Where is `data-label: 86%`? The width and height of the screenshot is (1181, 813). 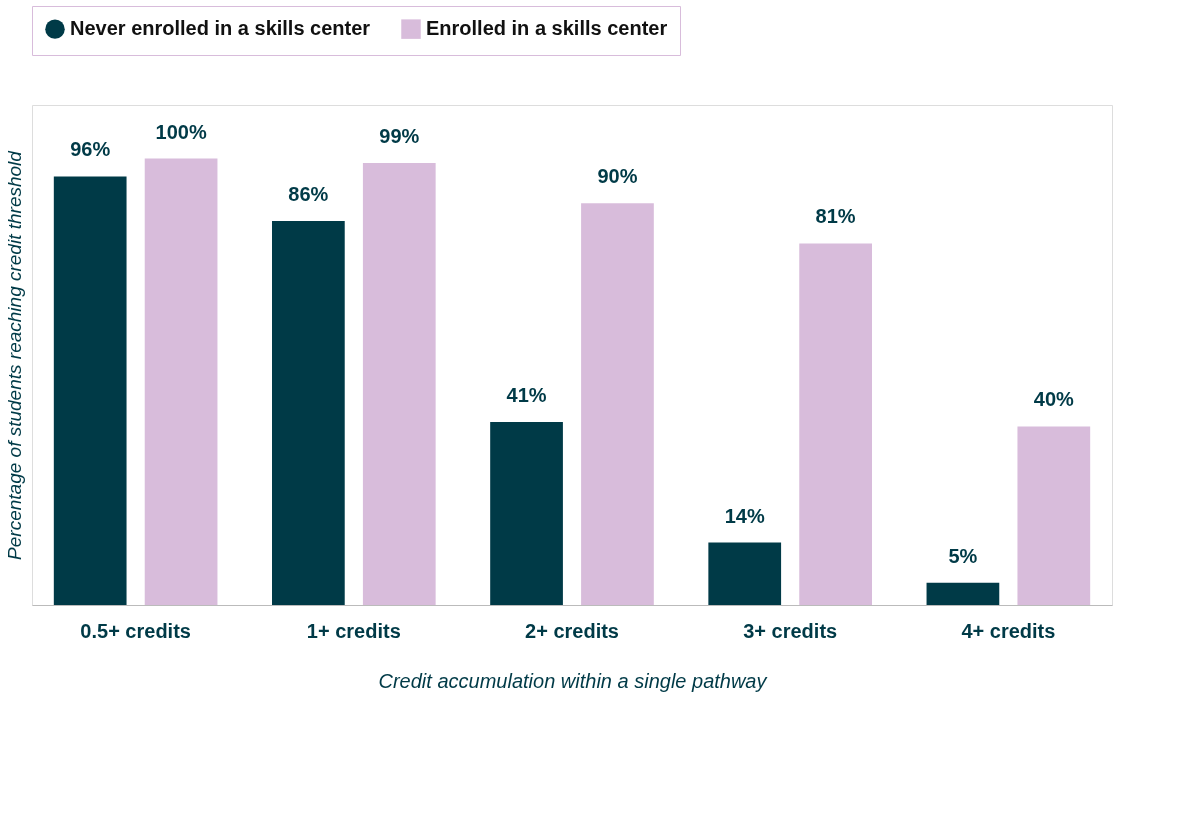 data-label: 86% is located at coordinates (308, 194).